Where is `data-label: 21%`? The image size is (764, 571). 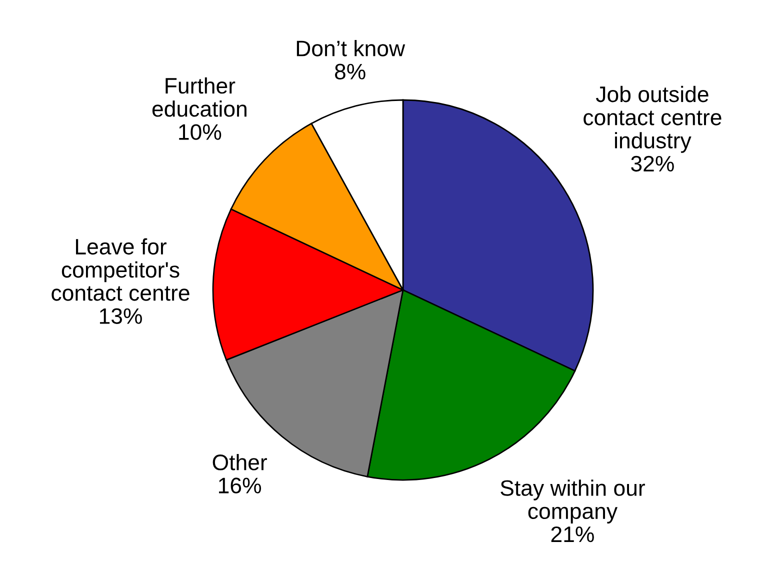
data-label: 21% is located at coordinates (572, 534).